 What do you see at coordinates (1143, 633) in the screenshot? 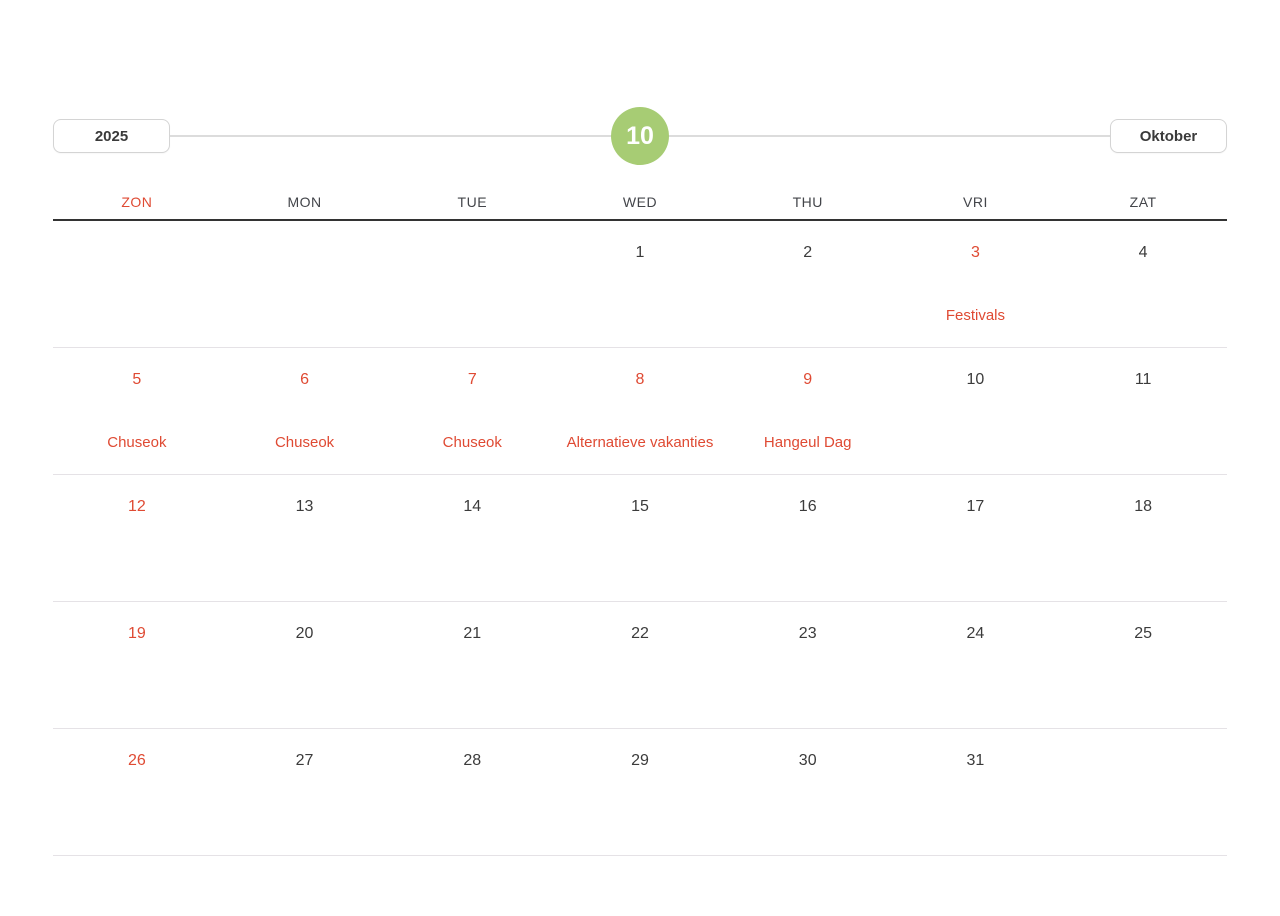
I see `date-label: 25` at bounding box center [1143, 633].